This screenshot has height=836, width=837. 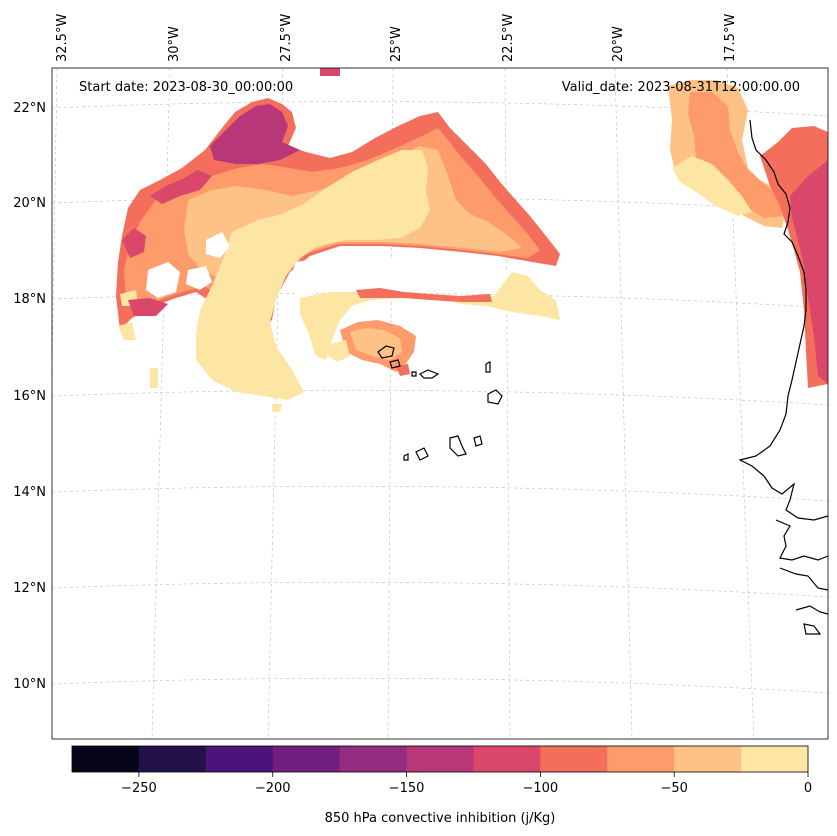 I want to click on colorbar-label: 850 hPa convective inhibition (j/Kg), so click(x=440, y=818).